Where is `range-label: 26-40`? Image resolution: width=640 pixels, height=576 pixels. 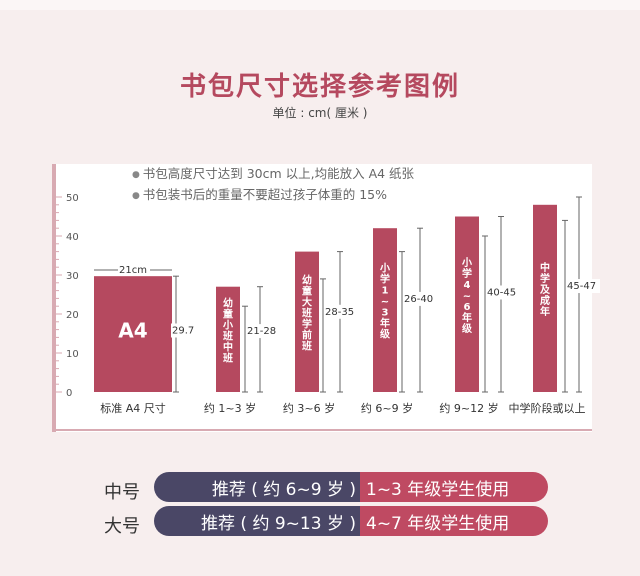 range-label: 26-40 is located at coordinates (418, 299).